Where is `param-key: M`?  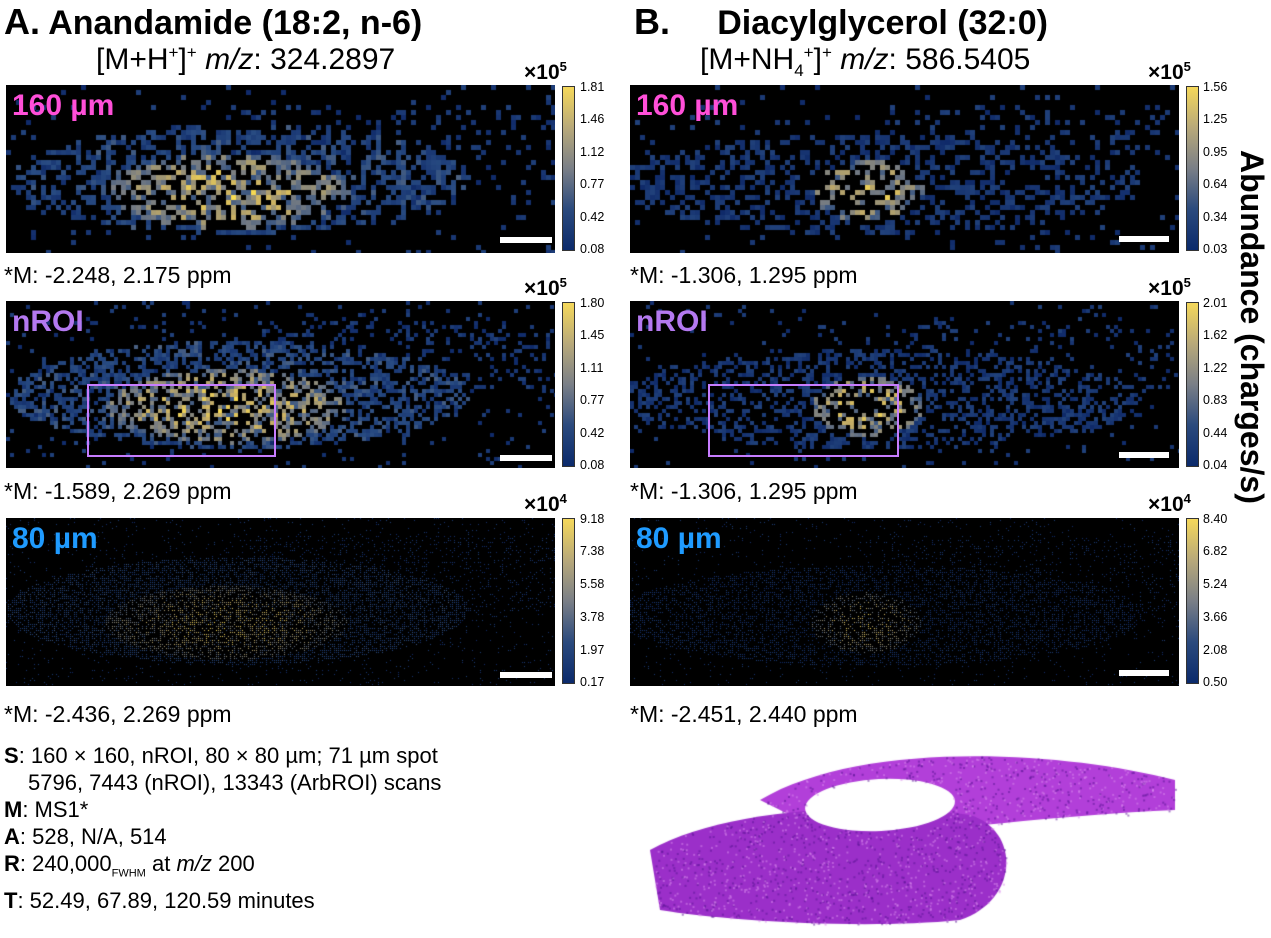
param-key: M is located at coordinates (13, 809).